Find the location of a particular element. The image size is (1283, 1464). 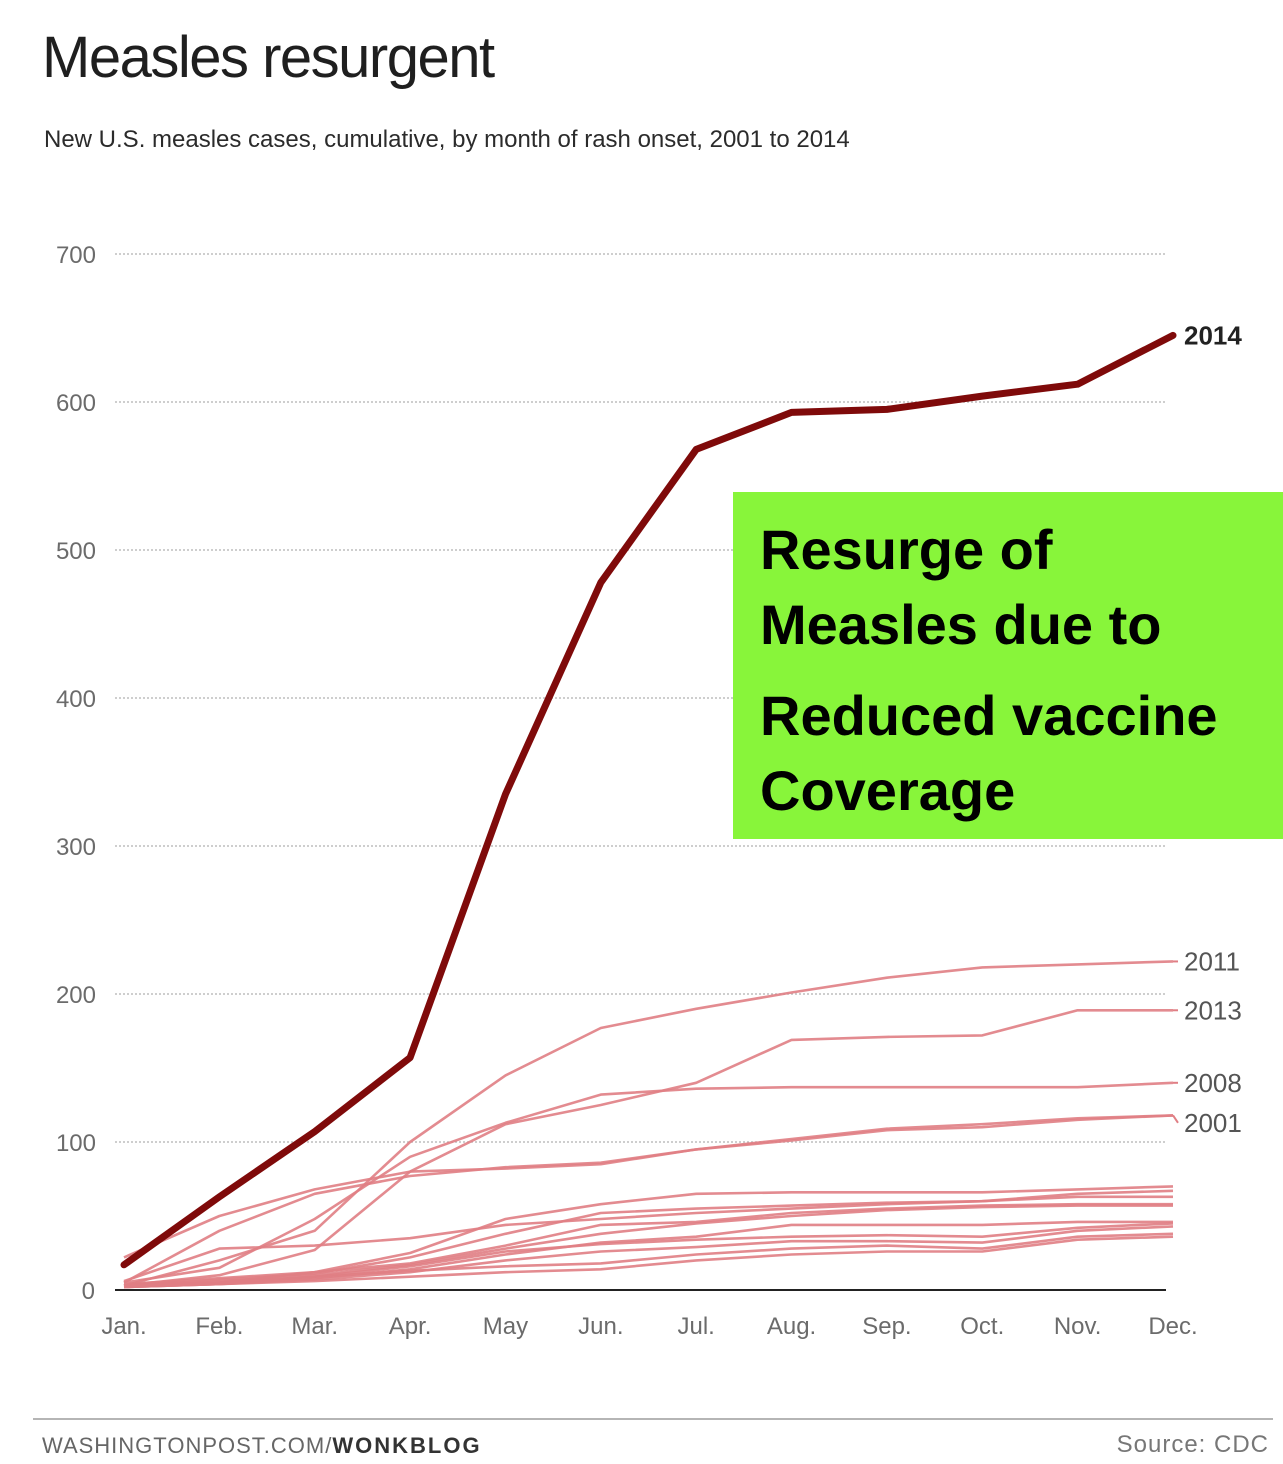

footer-credit: WASHINGTONPOST.COM/WONKBLOG is located at coordinates (262, 1446).